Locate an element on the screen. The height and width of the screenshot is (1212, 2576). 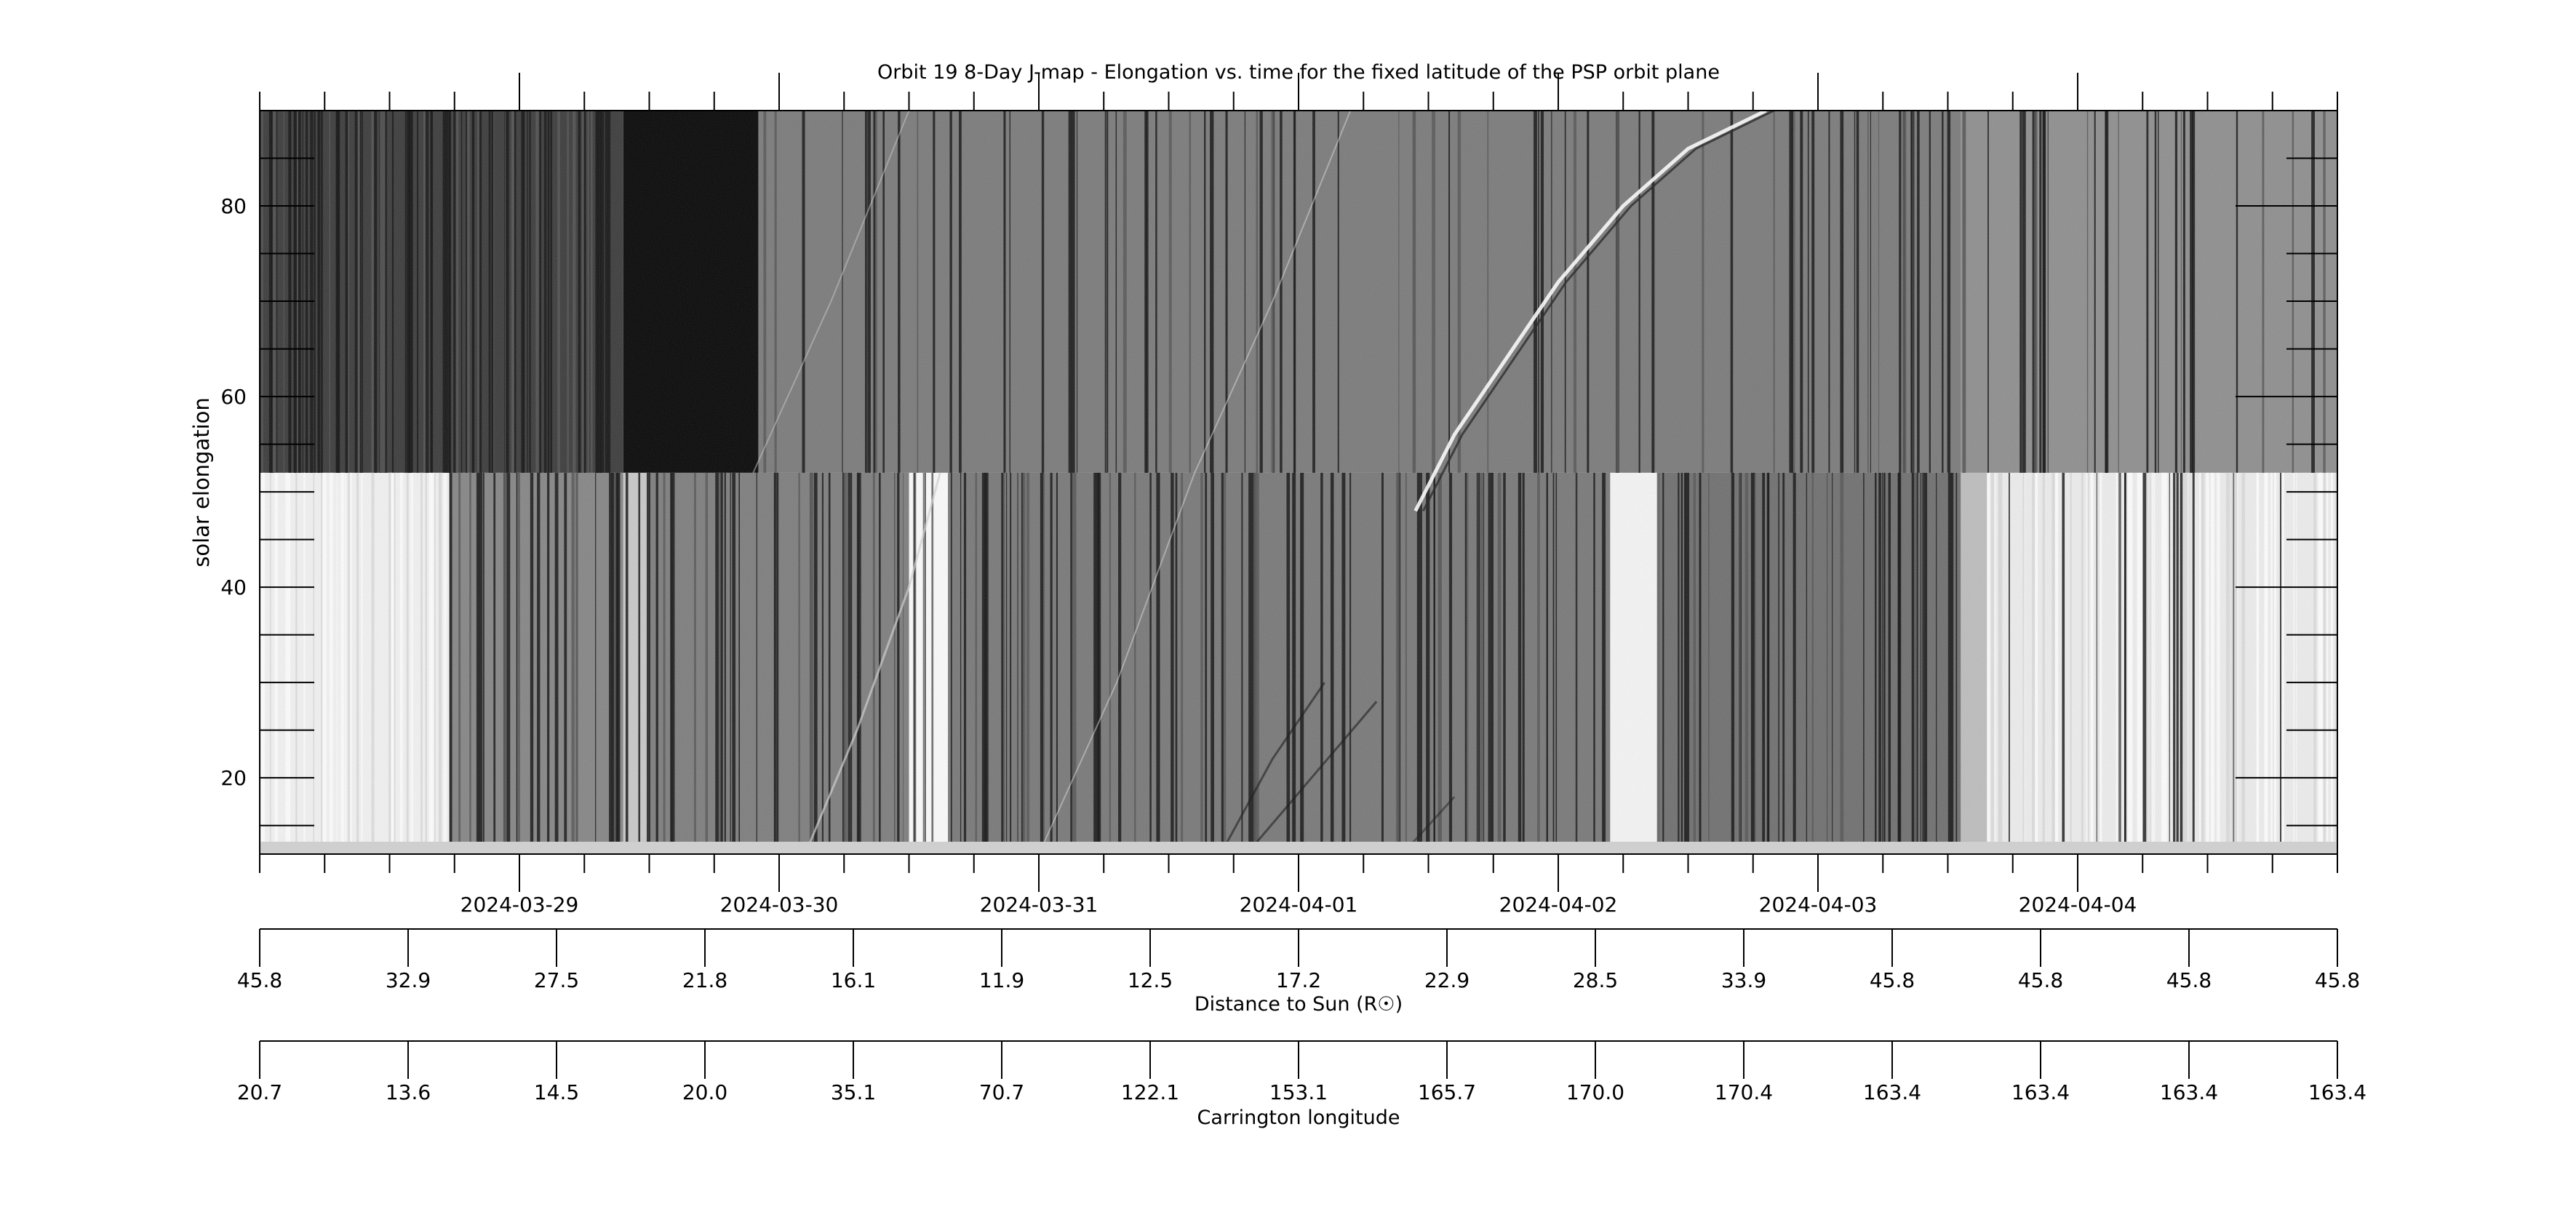
secondary-axis-tick-label: 28.5 is located at coordinates (1595, 980).